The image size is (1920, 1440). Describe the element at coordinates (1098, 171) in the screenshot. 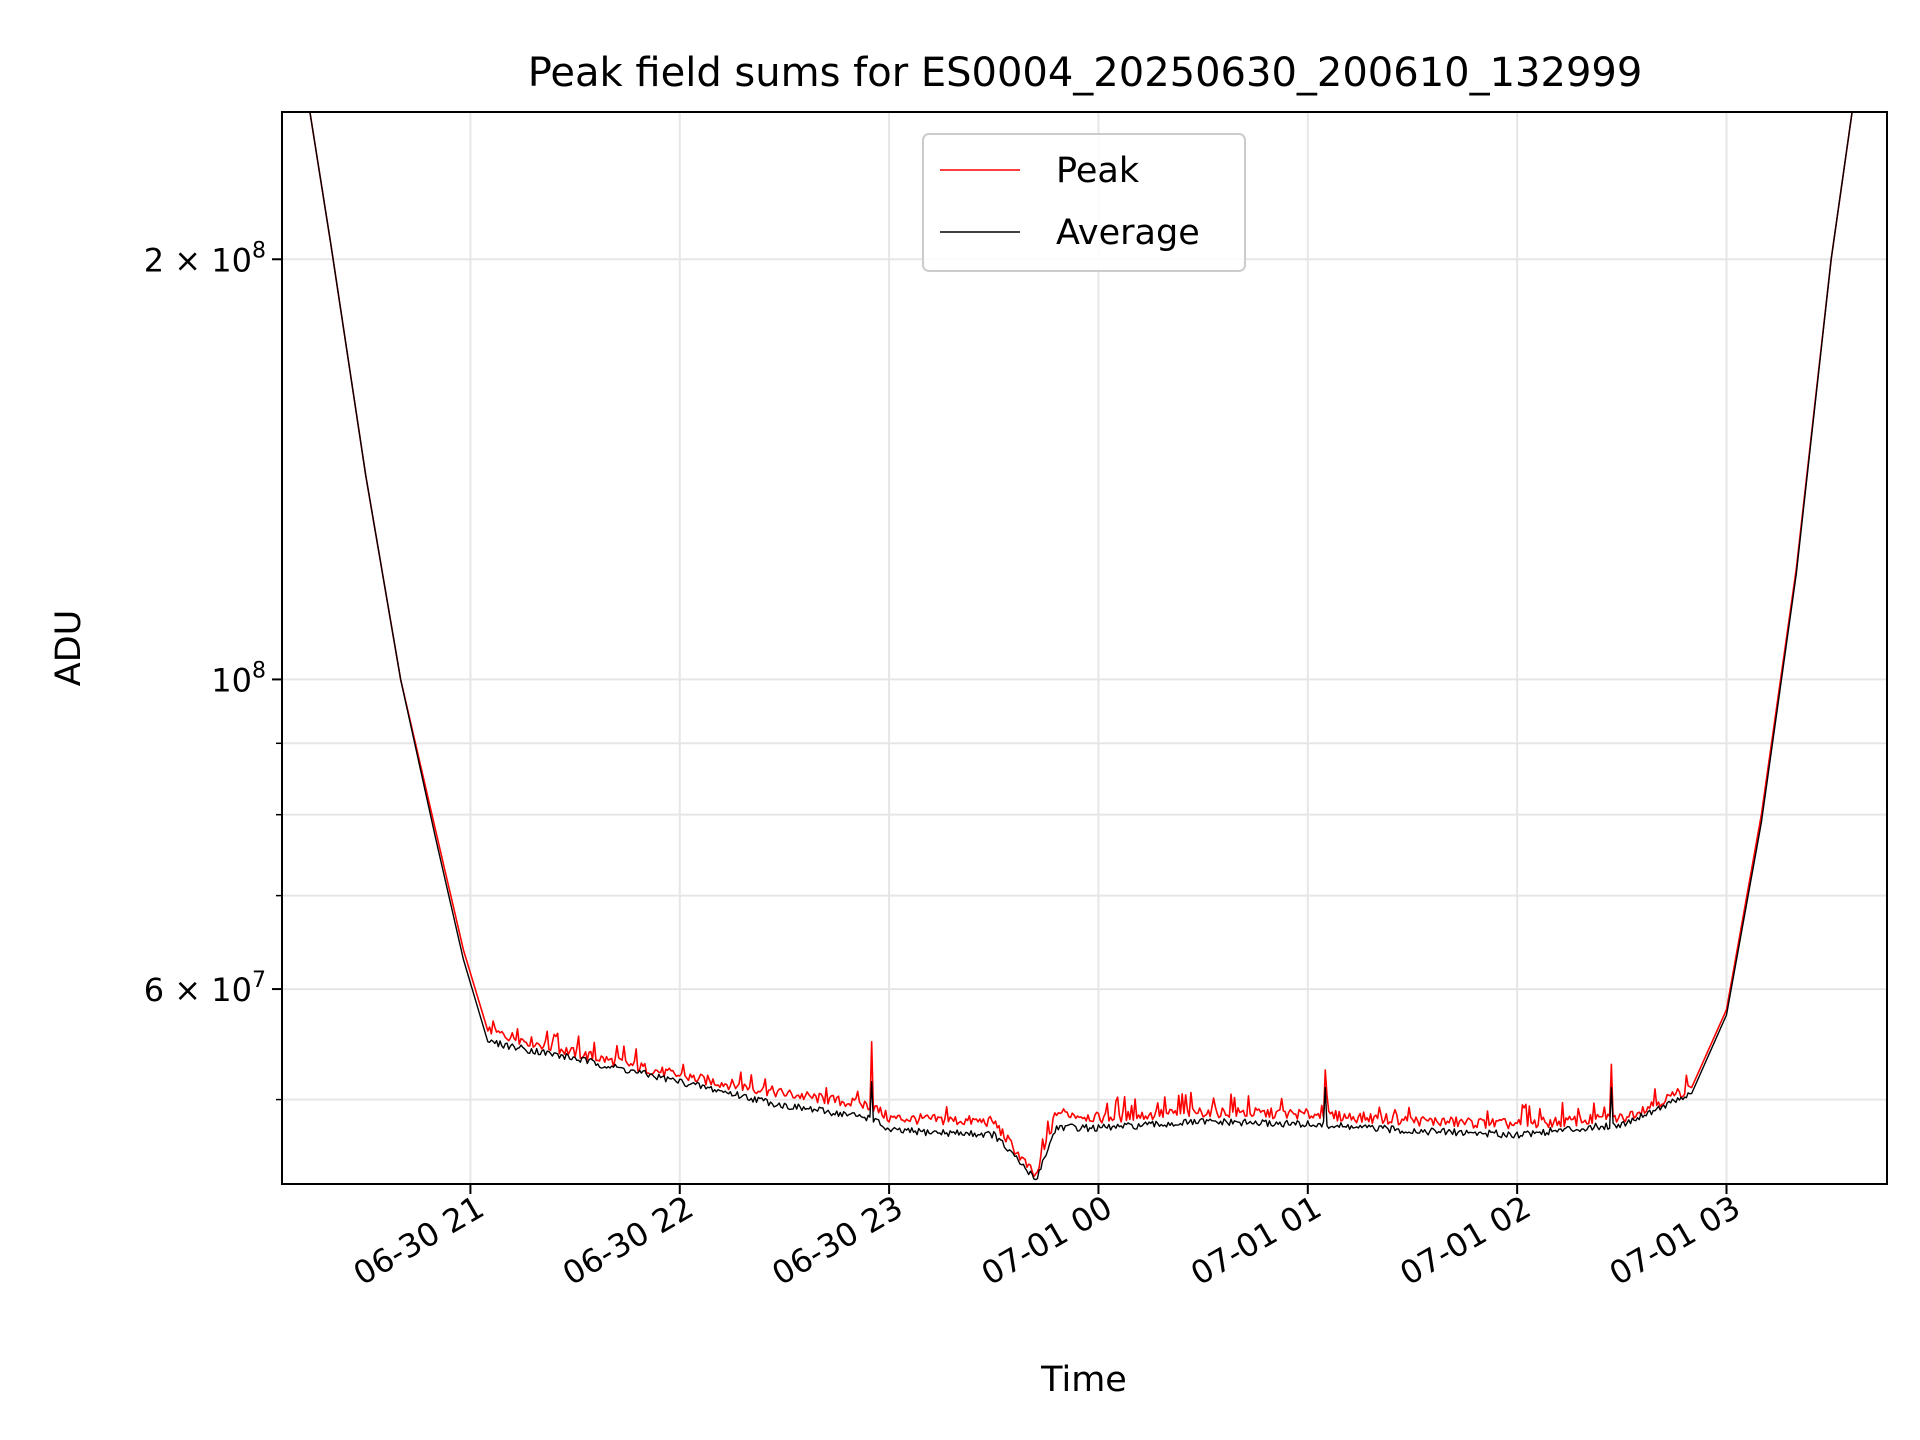

I see `legend-label-peak: Peak` at that location.